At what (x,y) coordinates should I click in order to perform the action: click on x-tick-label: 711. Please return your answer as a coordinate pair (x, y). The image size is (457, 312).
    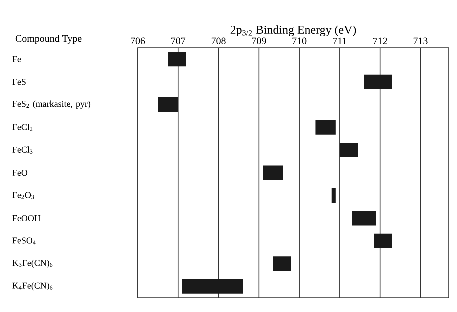
    Looking at the image, I should click on (340, 41).